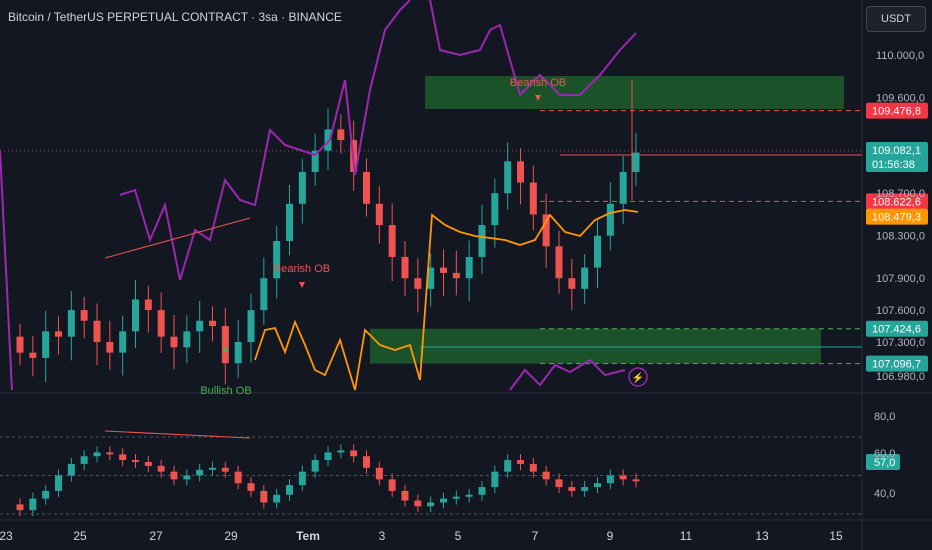  I want to click on ema-line, so click(446, 300).